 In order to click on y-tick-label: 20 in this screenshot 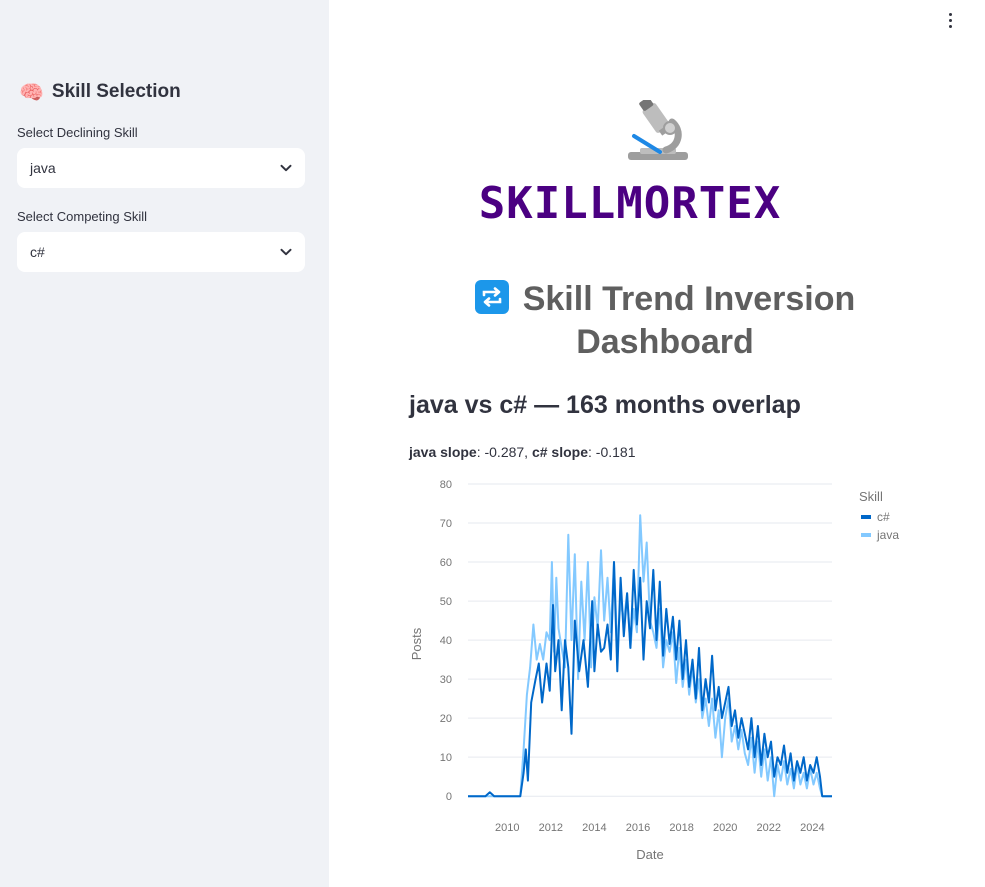, I will do `click(446, 719)`.